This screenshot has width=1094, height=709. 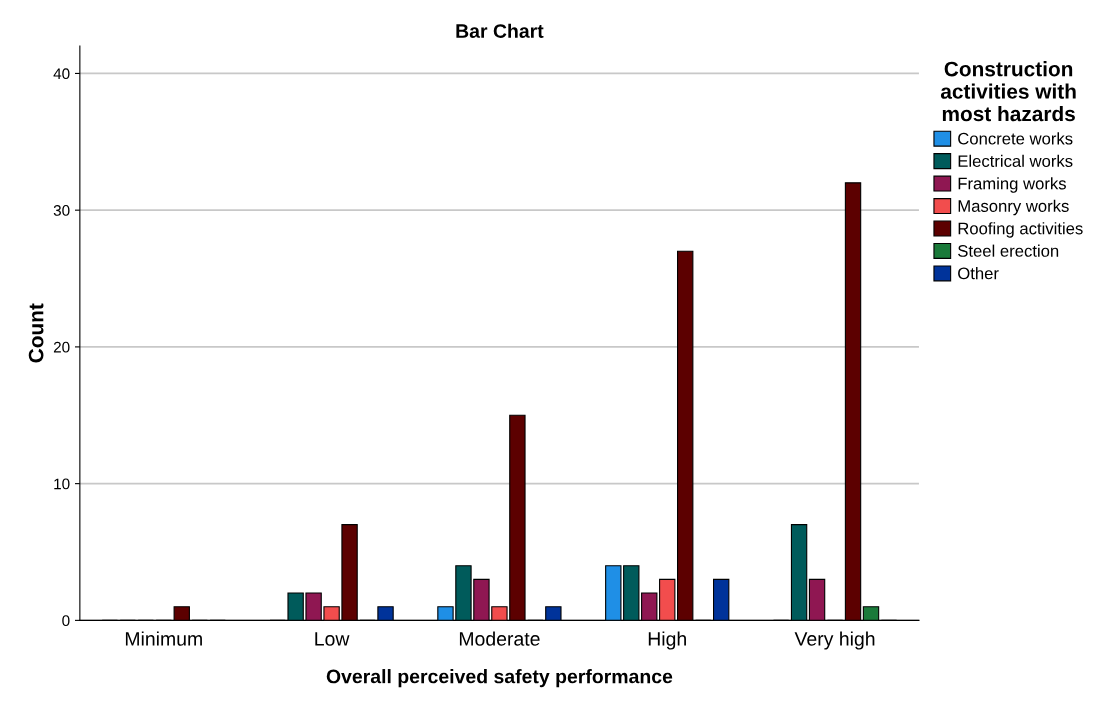 I want to click on legend-title: Construction activities with most hazards, so click(x=1008, y=91).